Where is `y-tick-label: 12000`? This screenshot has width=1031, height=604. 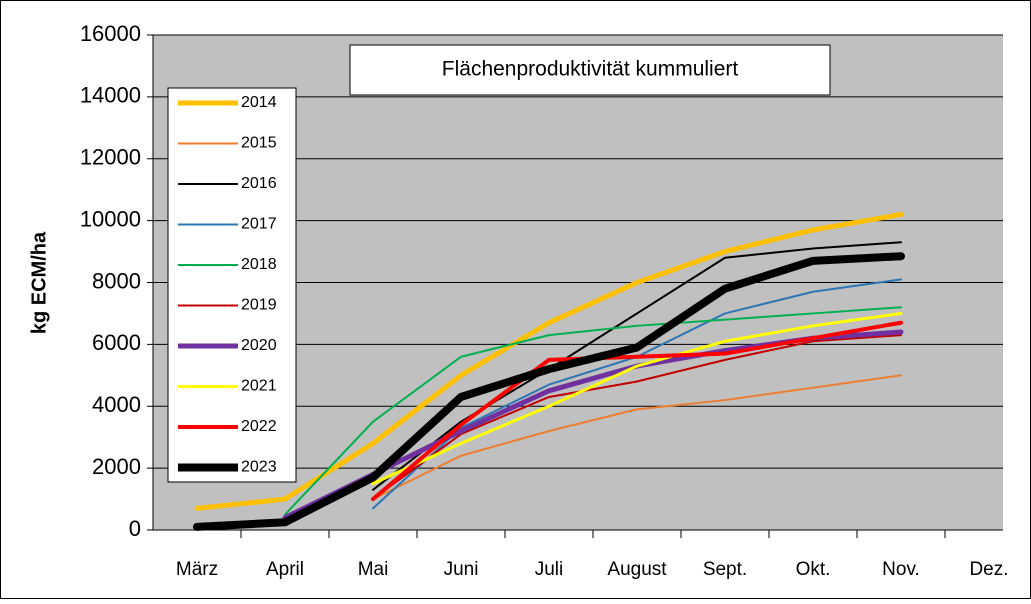
y-tick-label: 12000 is located at coordinates (110, 157).